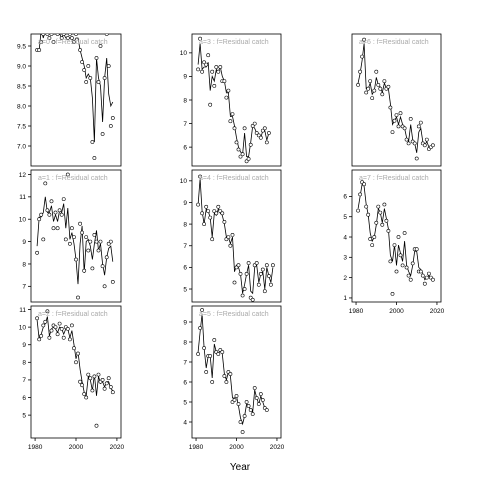 The width and height of the screenshot is (480, 480). I want to click on panel-title: a=7 : f=Residual catch, so click(394, 178).